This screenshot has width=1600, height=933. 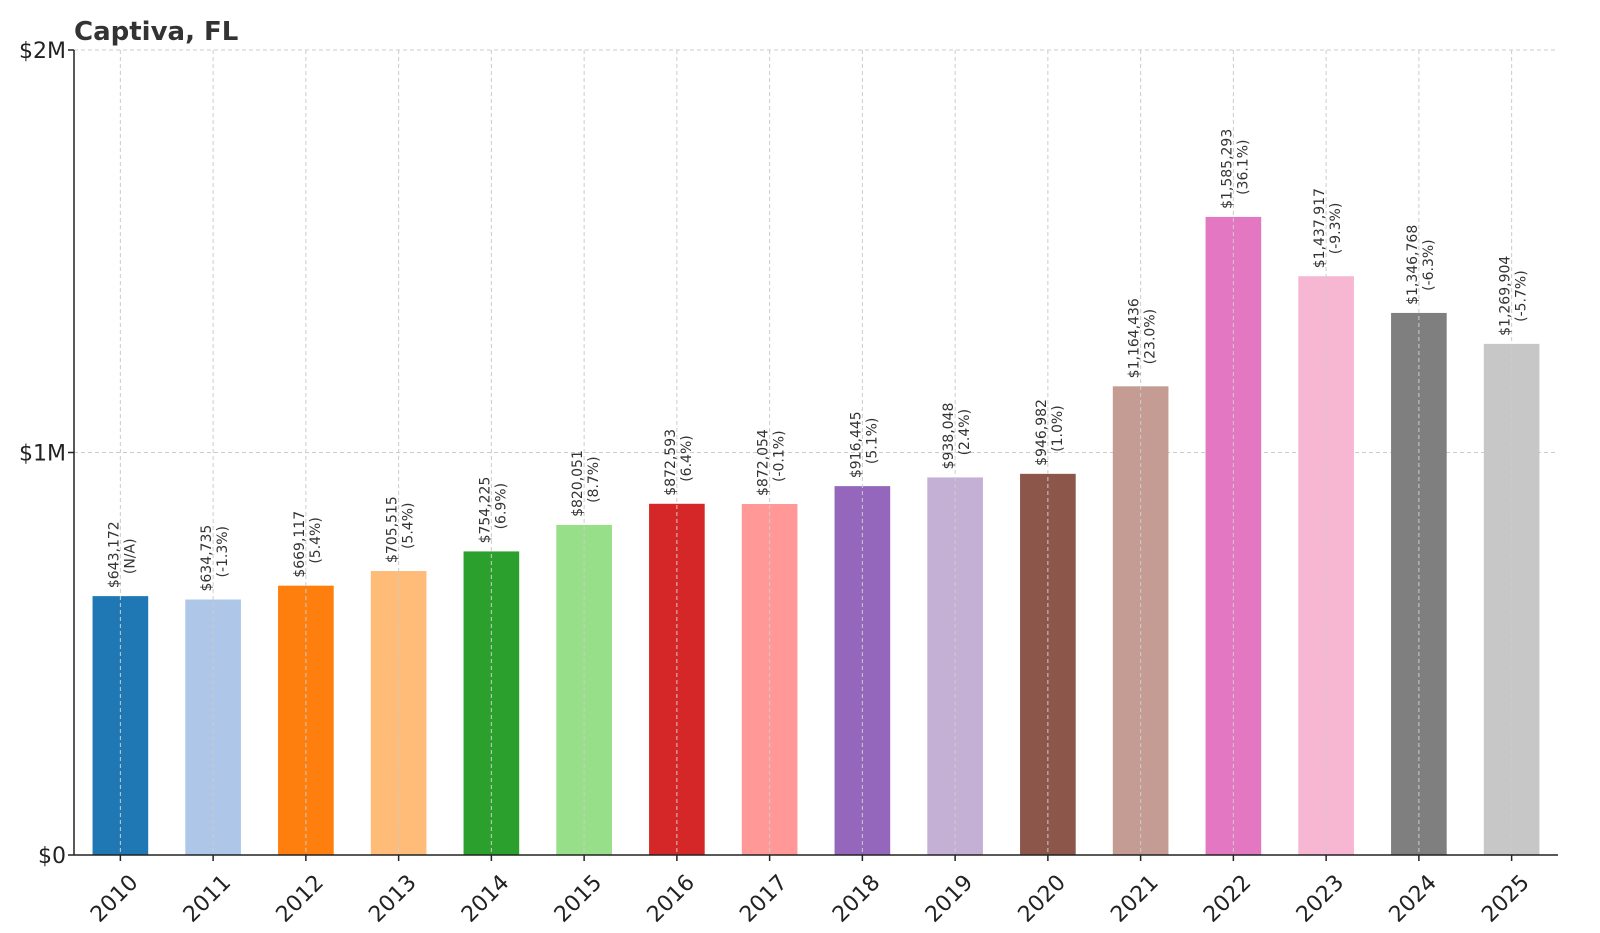 What do you see at coordinates (392, 898) in the screenshot?
I see `x-tick-label: 2013` at bounding box center [392, 898].